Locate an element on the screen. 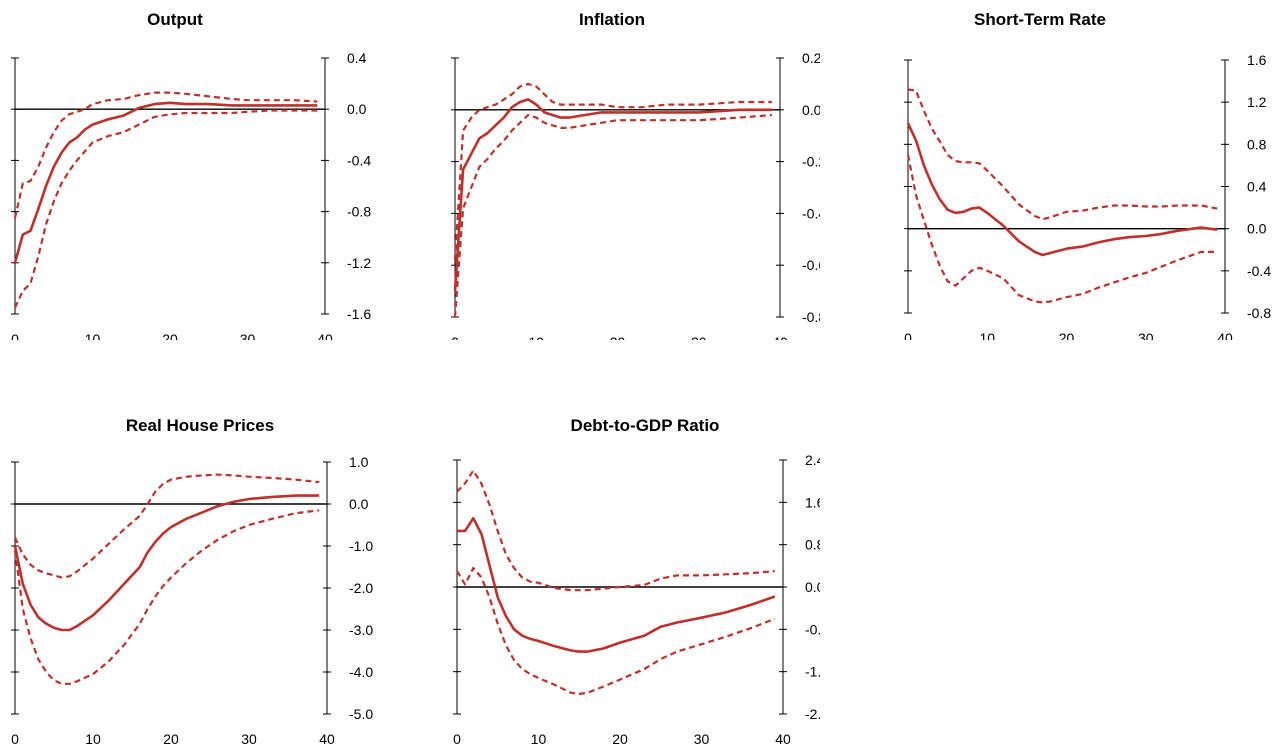 The image size is (1286, 749). chart-title: Real House Prices is located at coordinates (200, 425).